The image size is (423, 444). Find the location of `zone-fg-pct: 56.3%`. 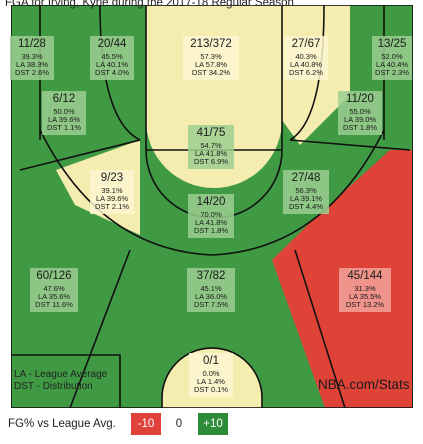

zone-fg-pct: 56.3% is located at coordinates (306, 190).